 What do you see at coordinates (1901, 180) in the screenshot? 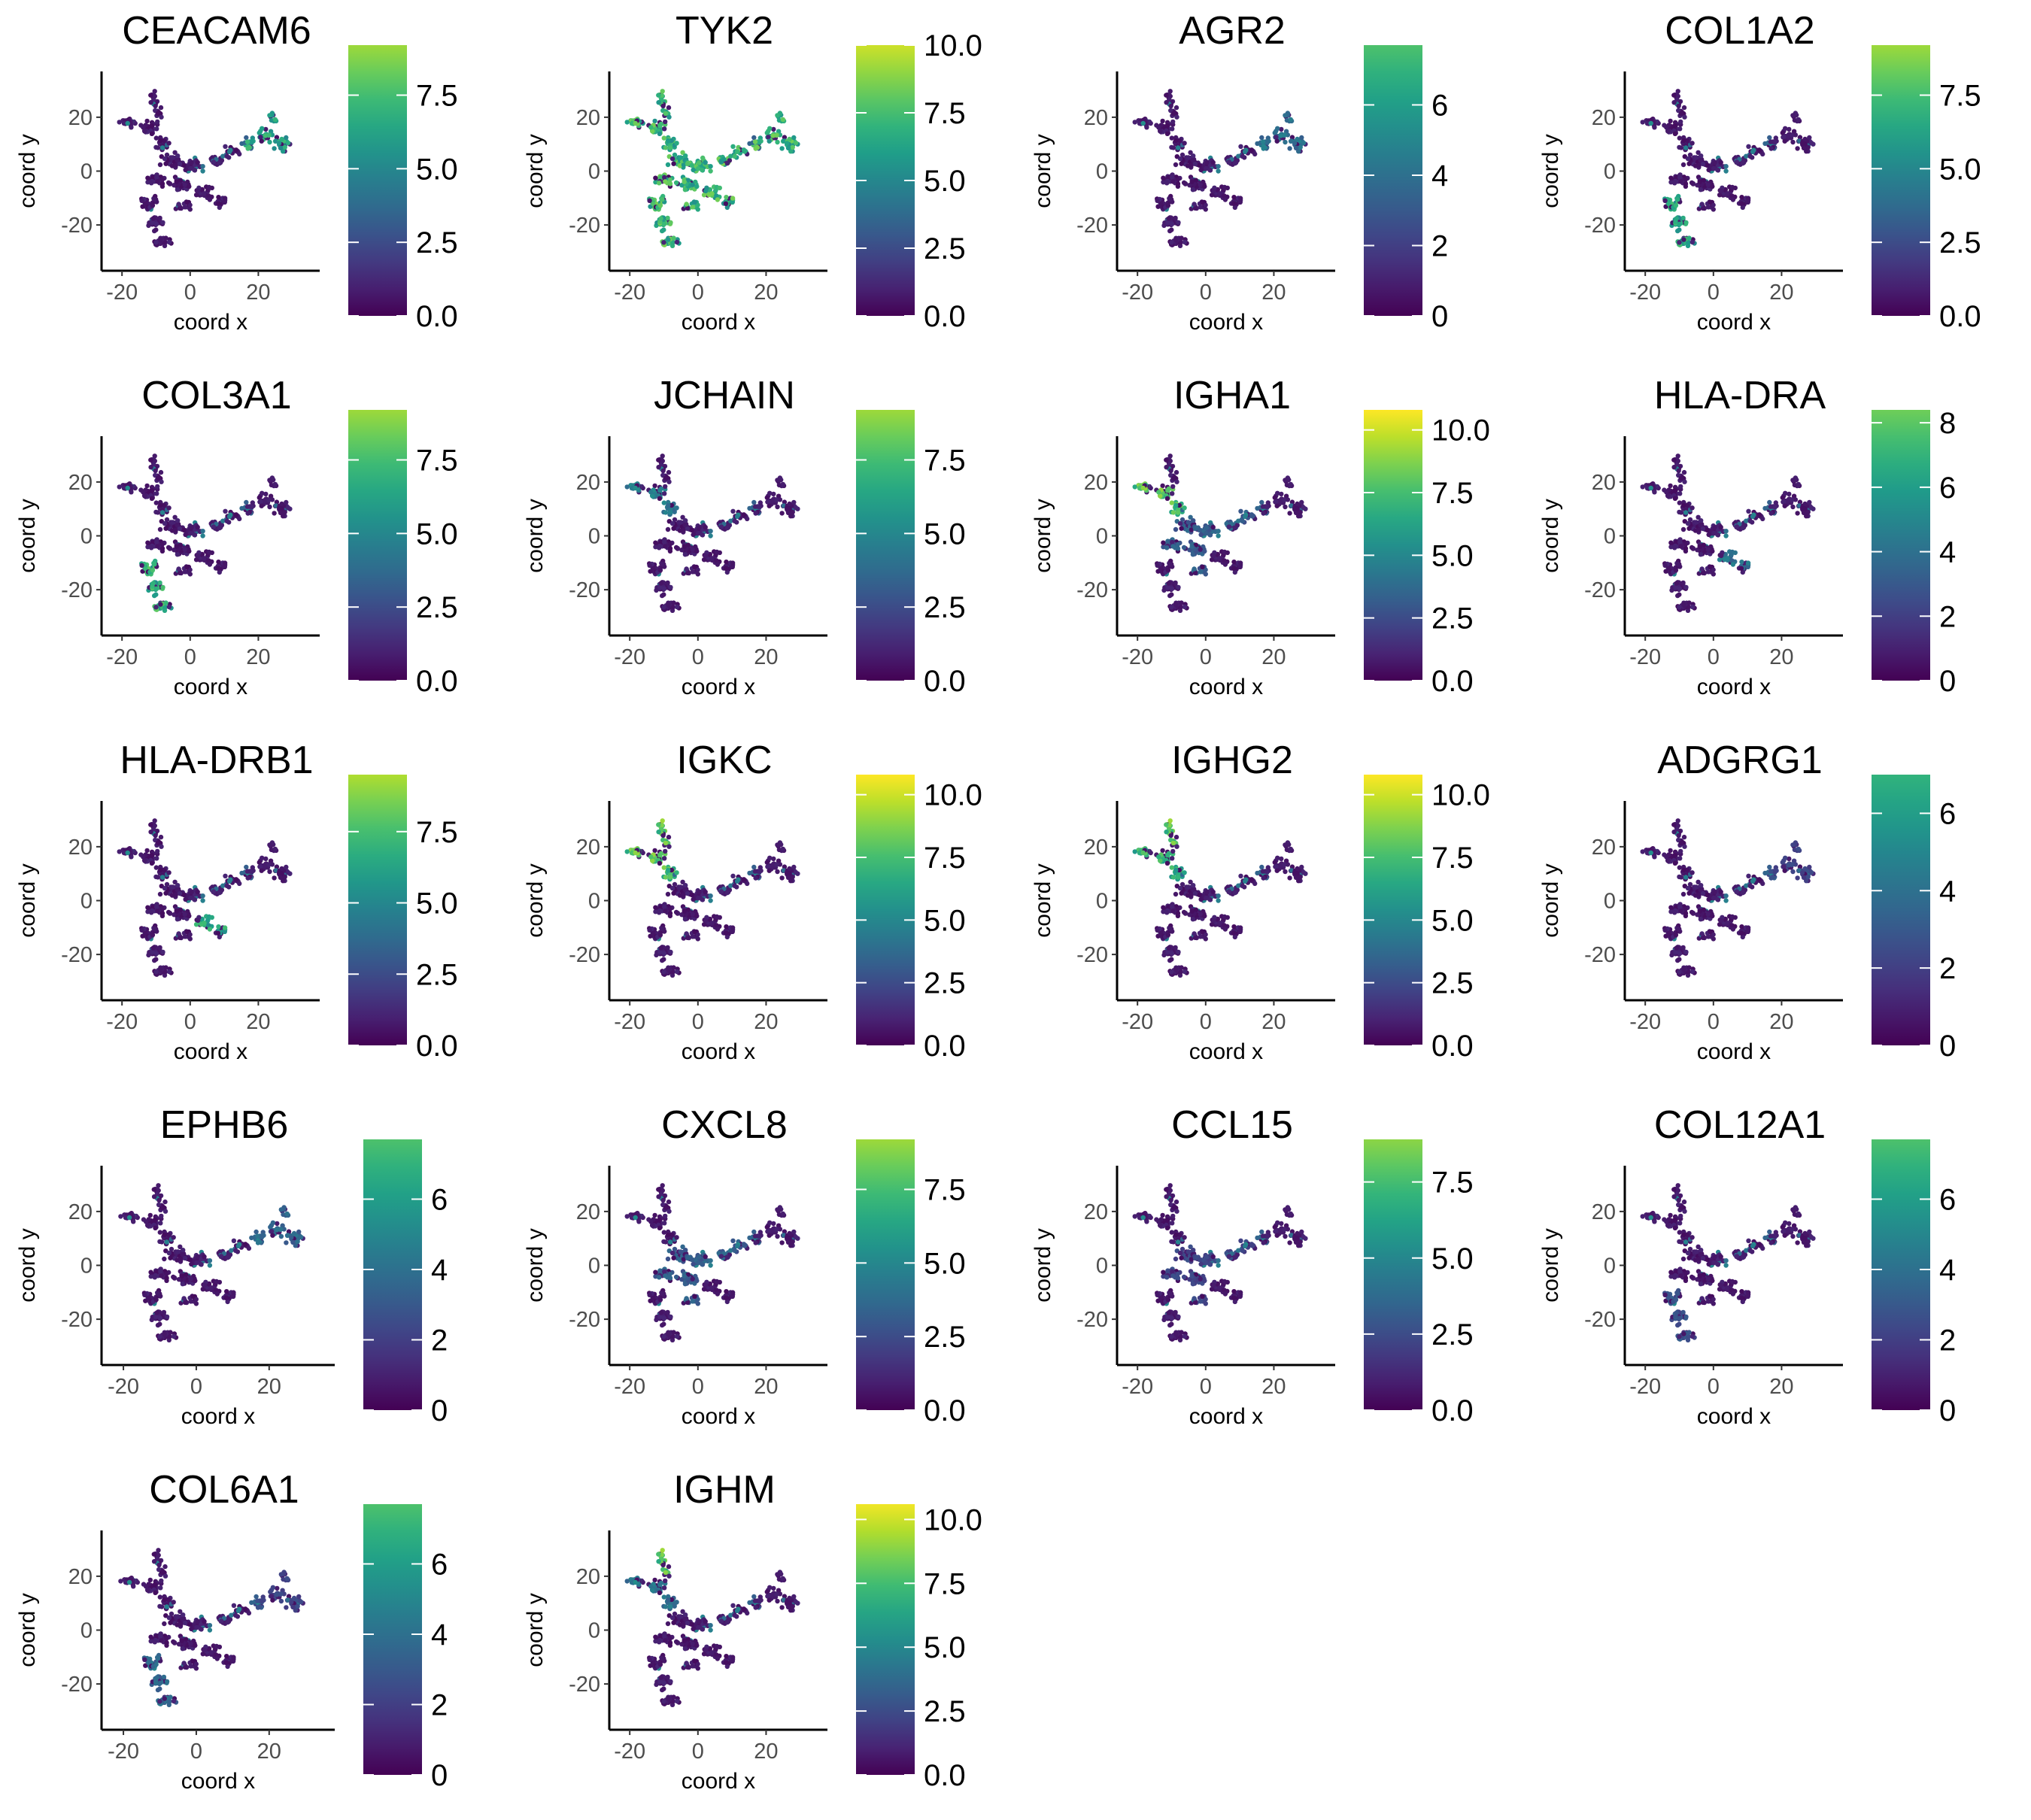
I see `colorbar` at bounding box center [1901, 180].